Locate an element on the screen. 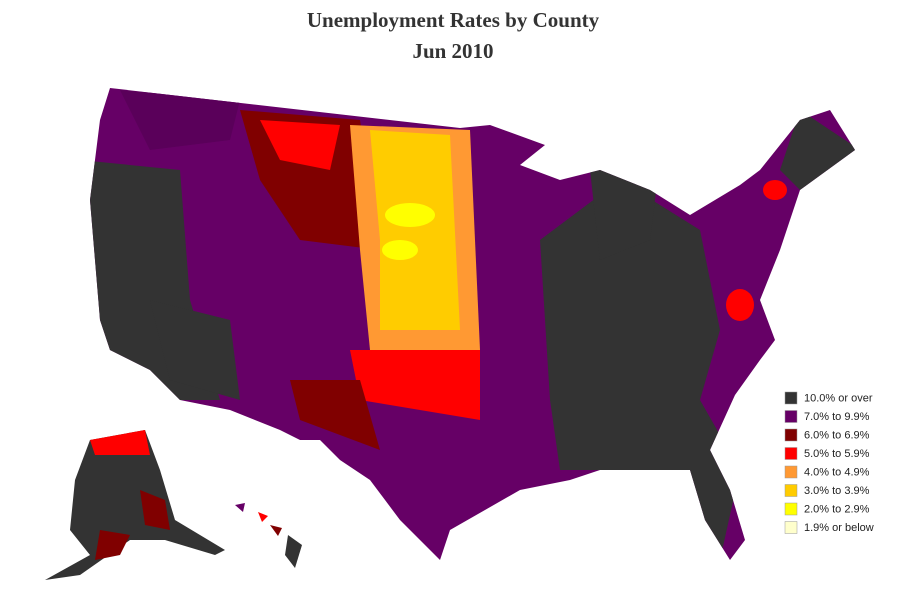 This screenshot has width=906, height=593. alaska is located at coordinates (135, 505).